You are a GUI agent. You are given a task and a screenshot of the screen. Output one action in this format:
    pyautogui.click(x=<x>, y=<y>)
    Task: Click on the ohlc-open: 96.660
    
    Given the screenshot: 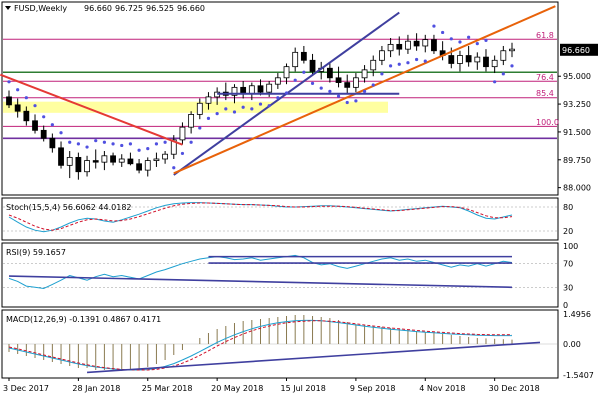 What is the action you would take?
    pyautogui.click(x=98, y=8)
    